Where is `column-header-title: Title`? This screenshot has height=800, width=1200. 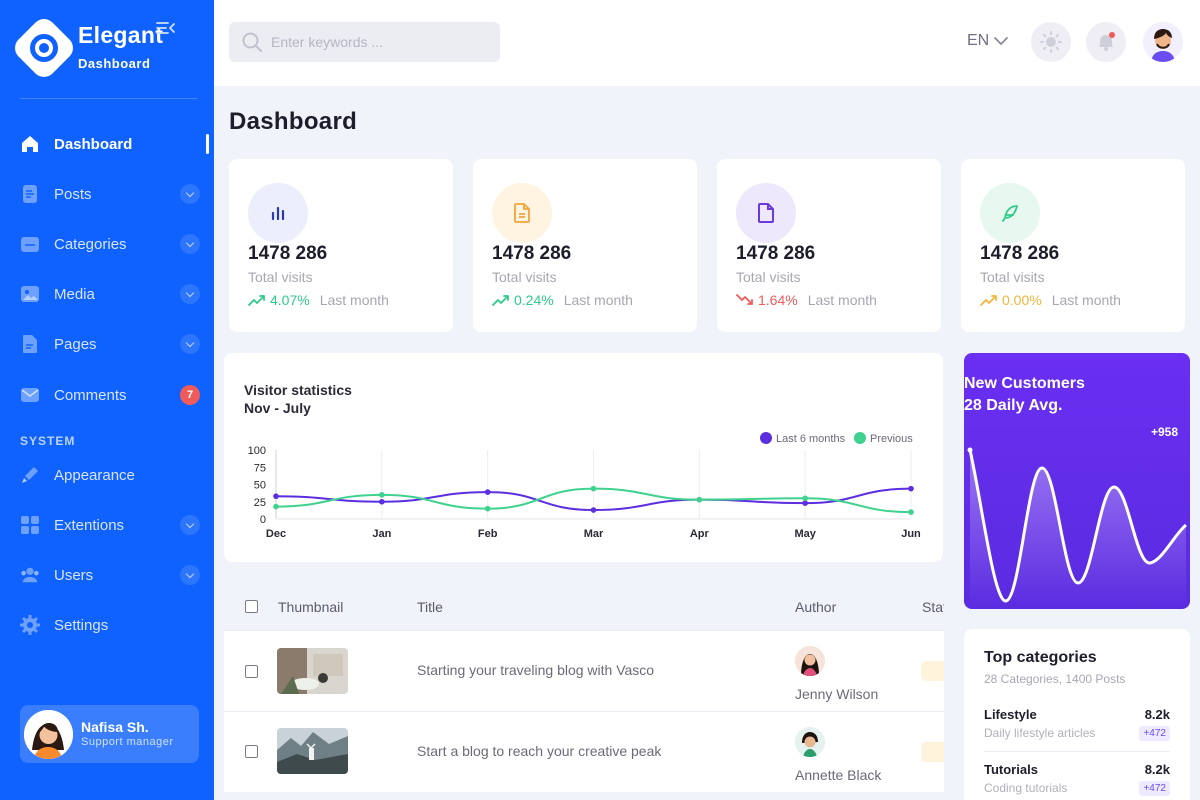
column-header-title: Title is located at coordinates (430, 607).